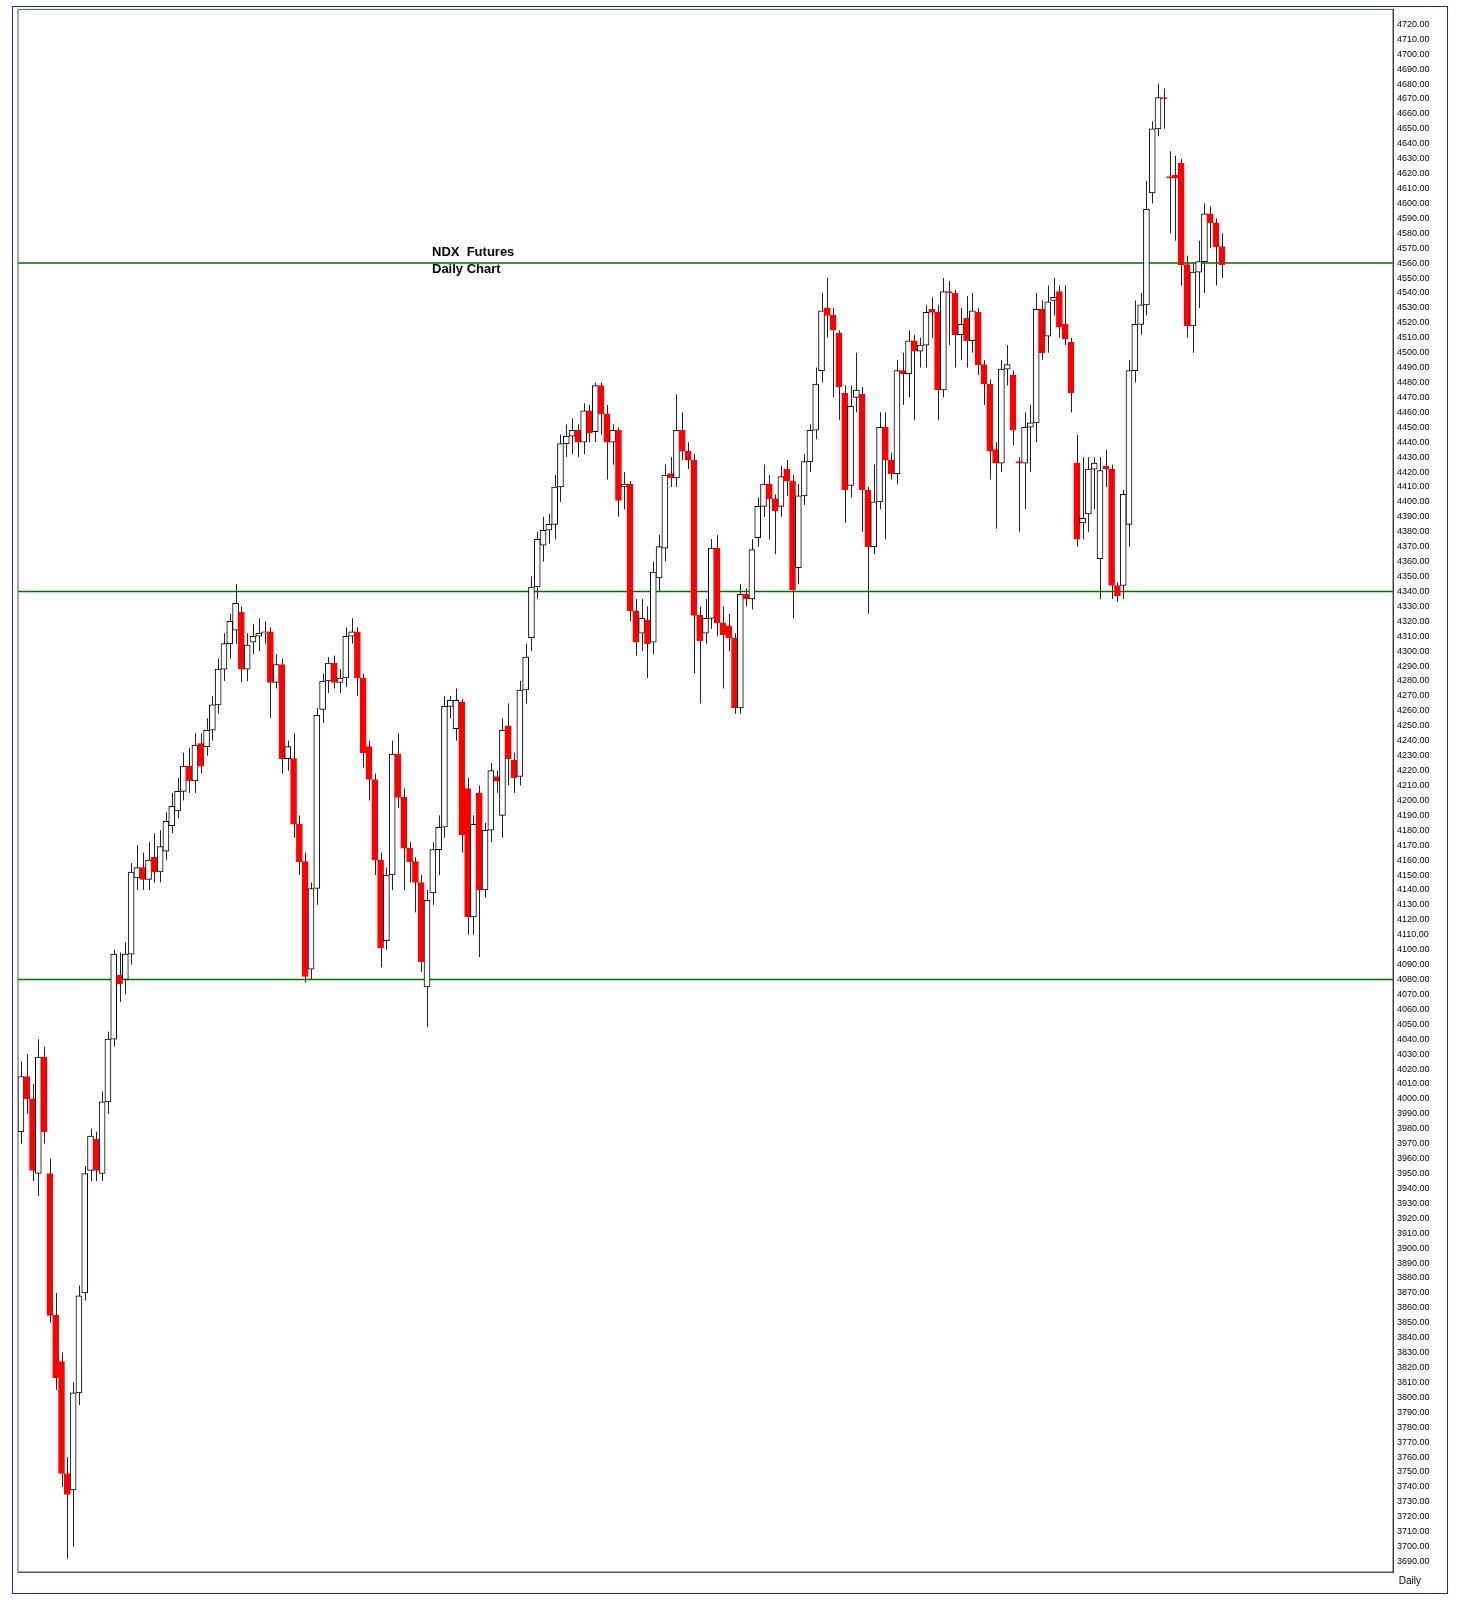 The image size is (1463, 1600). I want to click on y-tick-label: 4460.00, so click(1413, 411).